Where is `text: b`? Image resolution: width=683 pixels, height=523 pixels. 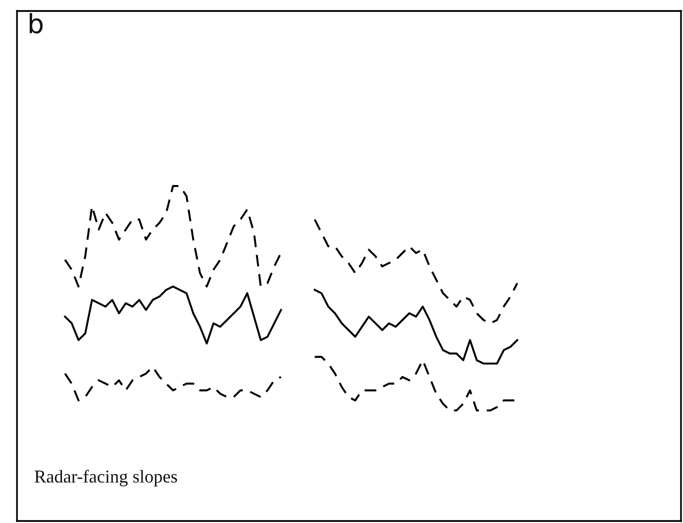
text: b is located at coordinates (36, 23).